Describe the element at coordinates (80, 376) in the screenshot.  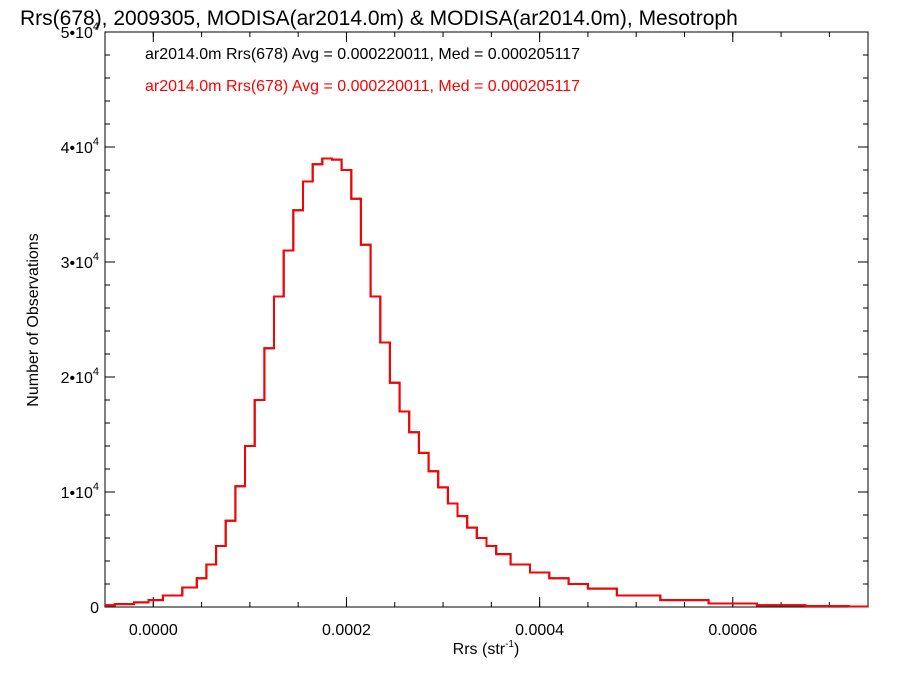
I see `y-tick-label: 2•104` at that location.